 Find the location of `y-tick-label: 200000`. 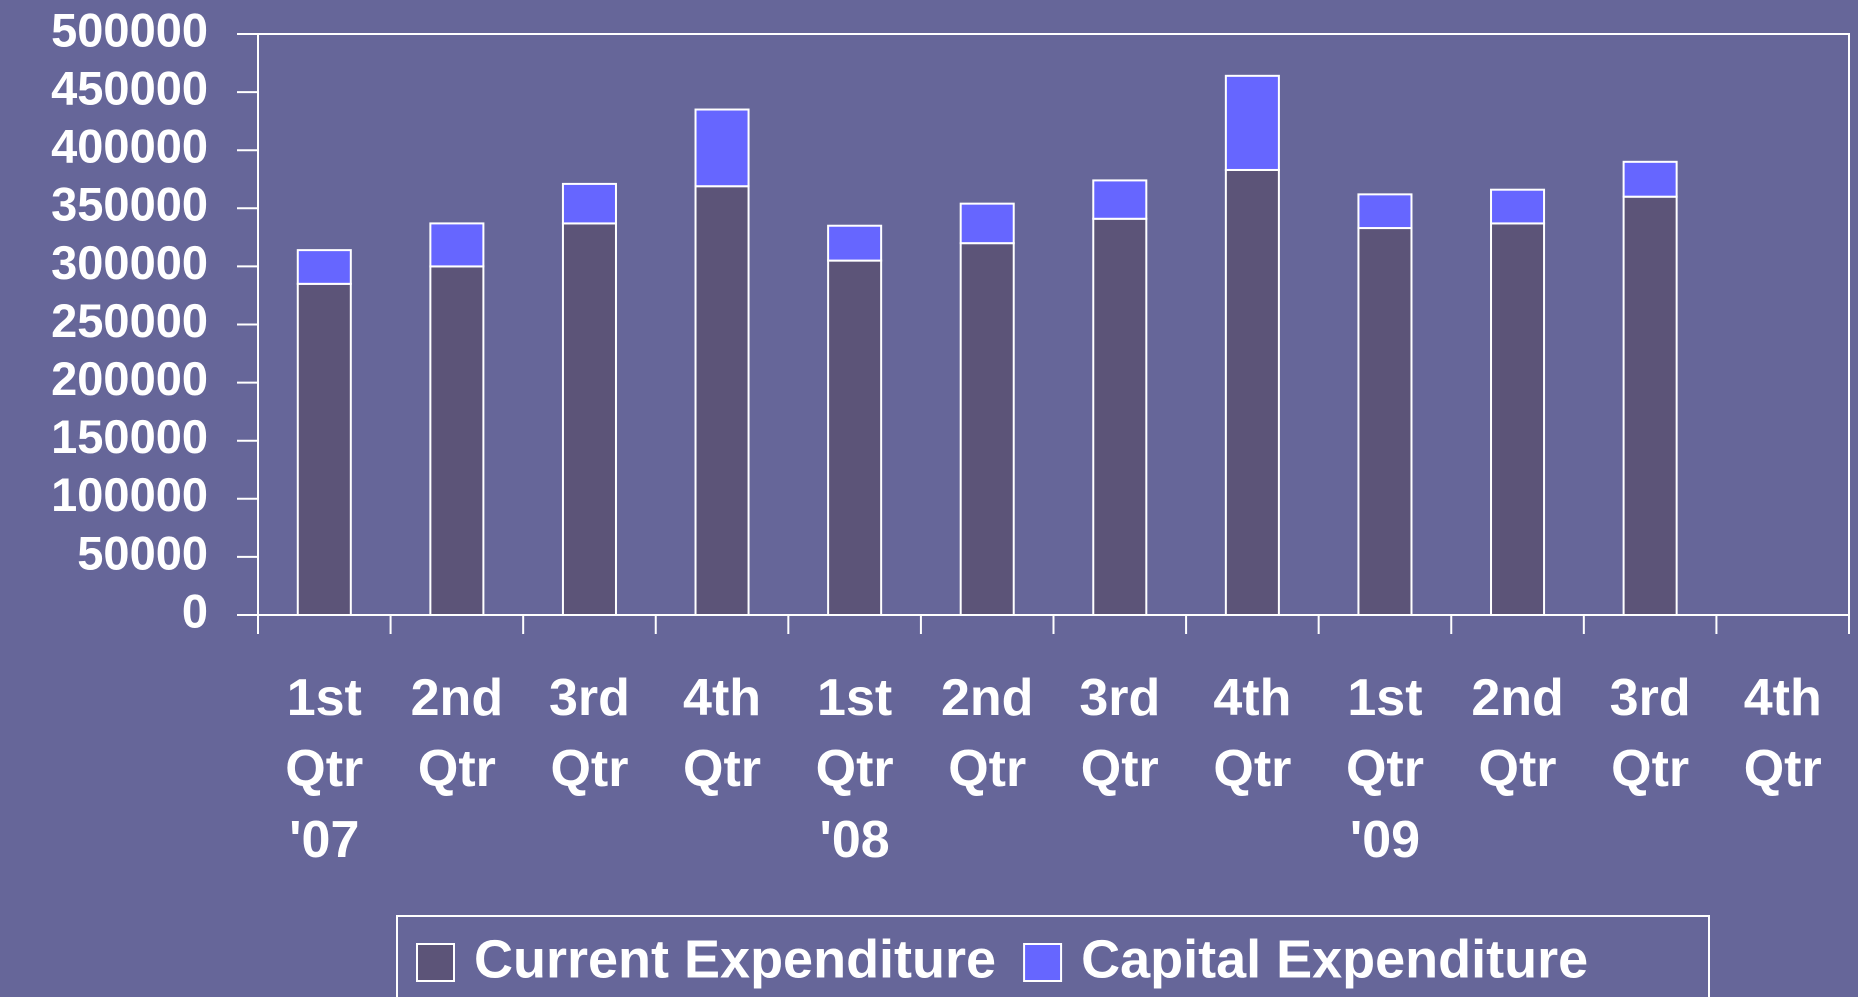

y-tick-label: 200000 is located at coordinates (129, 378).